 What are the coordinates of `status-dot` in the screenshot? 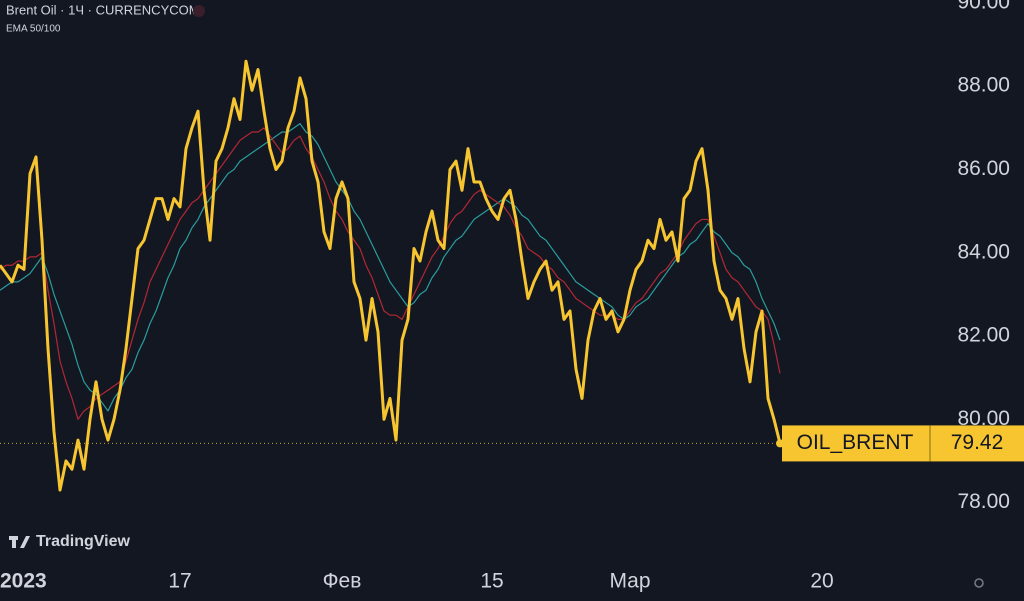 It's located at (199, 11).